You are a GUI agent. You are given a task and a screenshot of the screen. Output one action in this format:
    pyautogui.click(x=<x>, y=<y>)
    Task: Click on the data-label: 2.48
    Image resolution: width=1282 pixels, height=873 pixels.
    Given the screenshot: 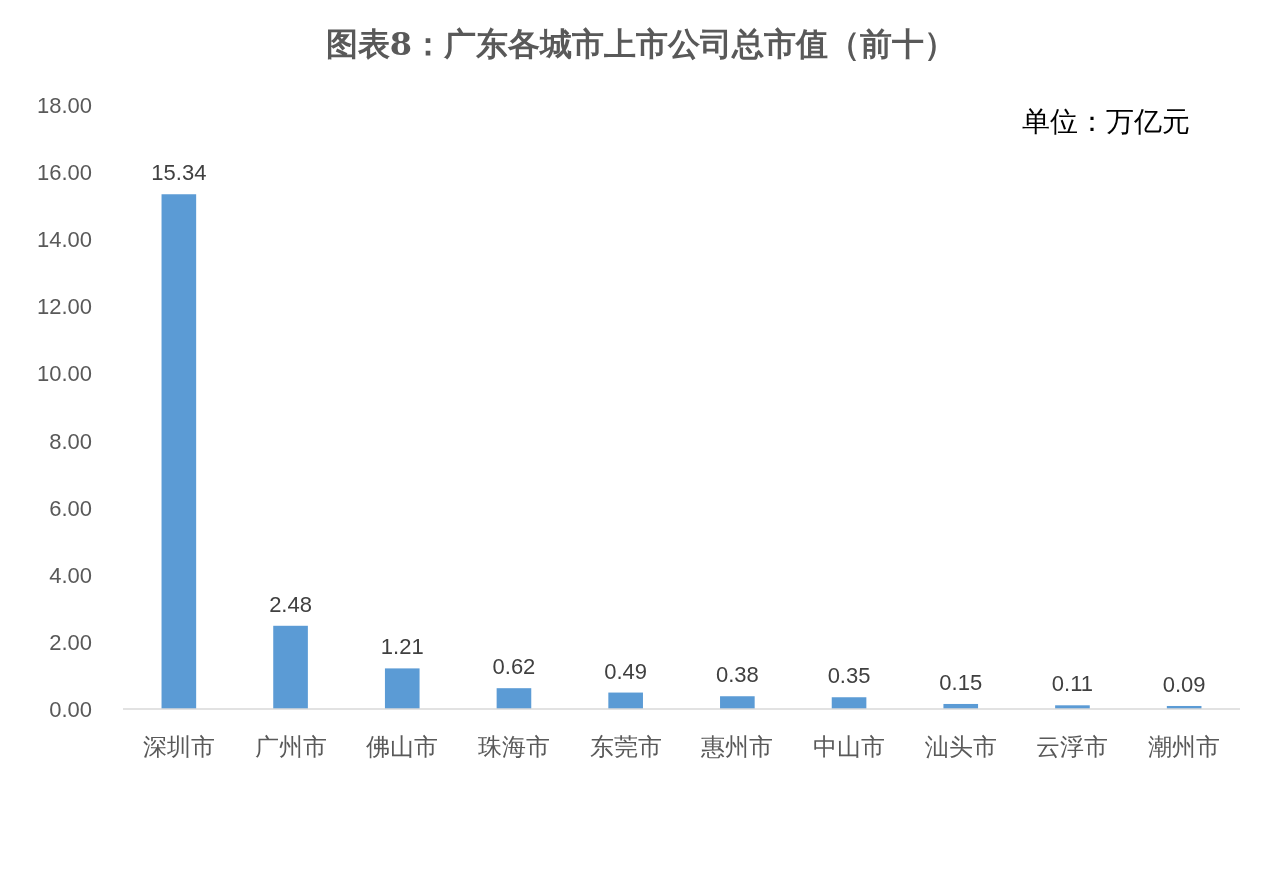 What is the action you would take?
    pyautogui.click(x=290, y=604)
    